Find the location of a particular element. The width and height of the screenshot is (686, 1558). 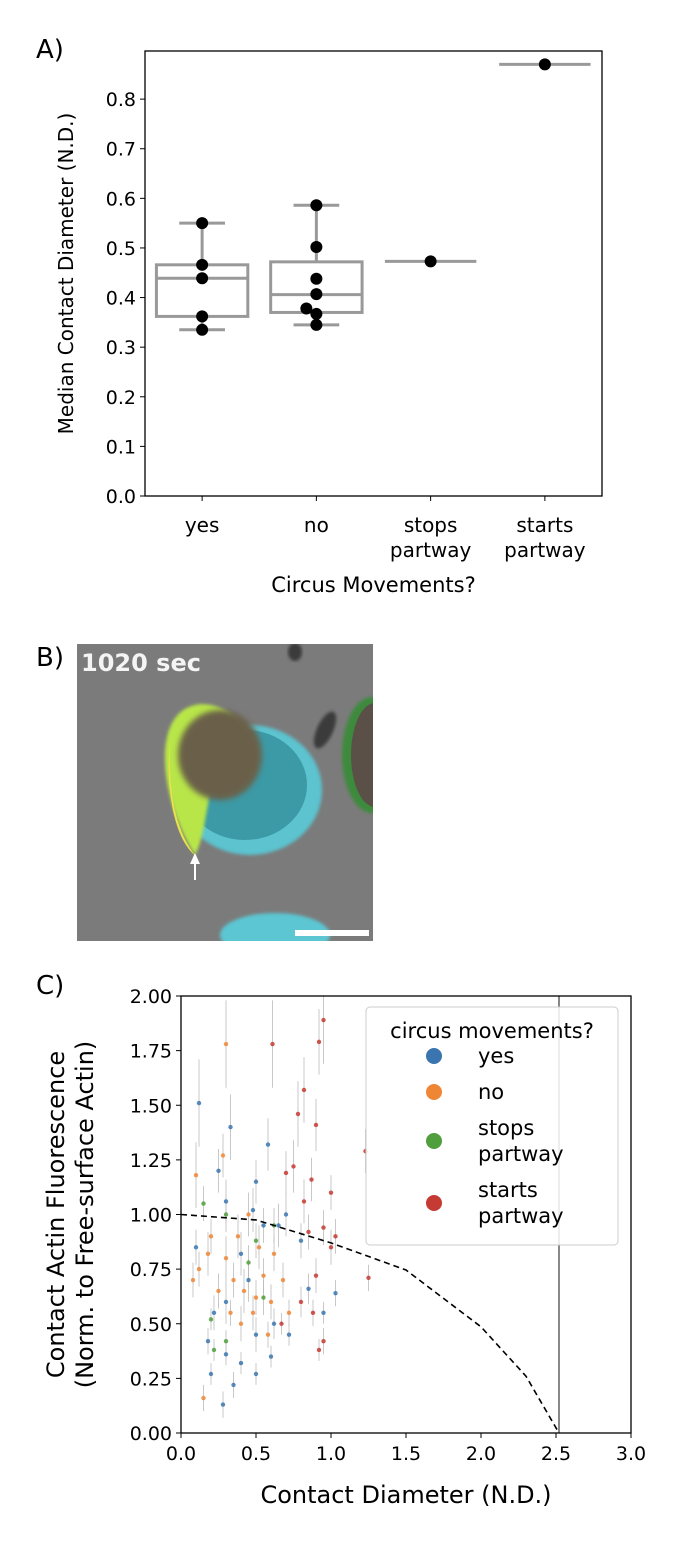

y-axis-label: Contact Actin Fluorescence is located at coordinates (56, 1214).